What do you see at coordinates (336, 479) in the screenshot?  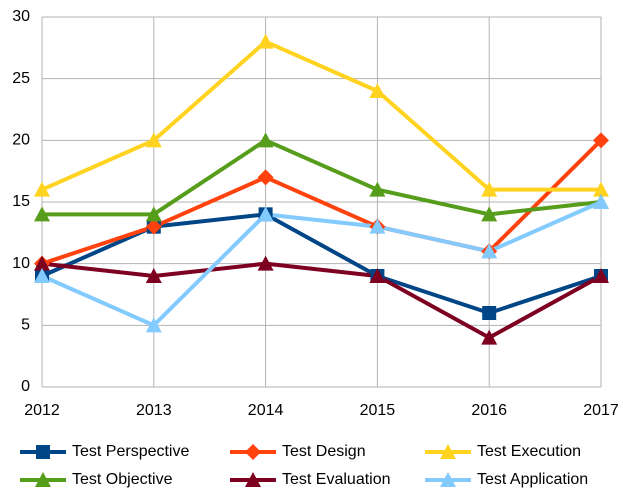 I see `legend-label: Test Evaluation` at bounding box center [336, 479].